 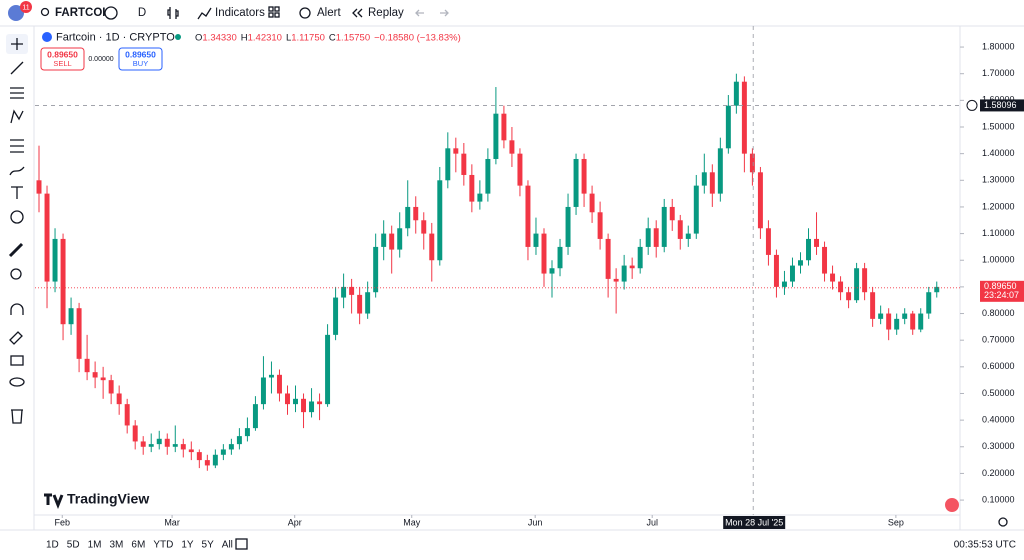 What do you see at coordinates (1003, 522) in the screenshot?
I see `settings-icon` at bounding box center [1003, 522].